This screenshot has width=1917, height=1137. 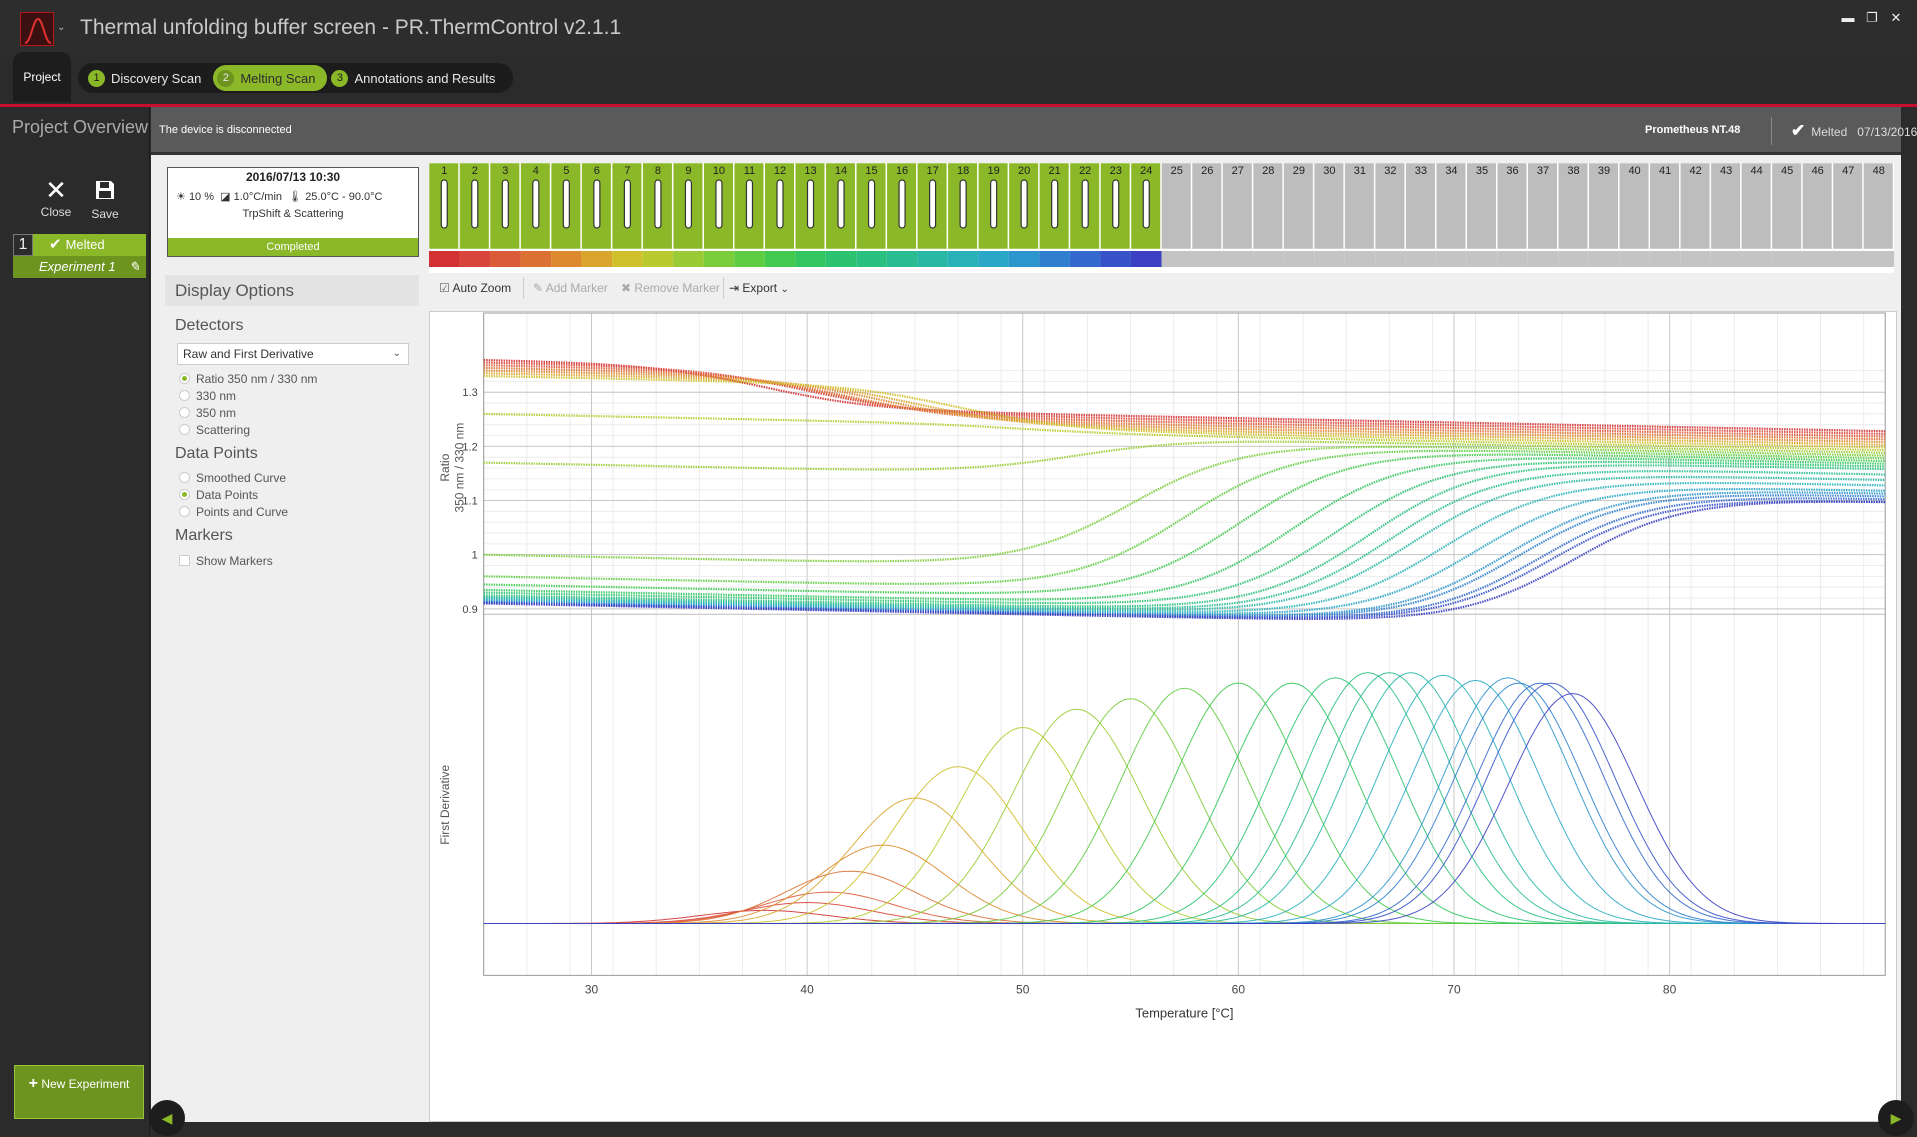 I want to click on capillary-slot: 30, so click(x=1329, y=215).